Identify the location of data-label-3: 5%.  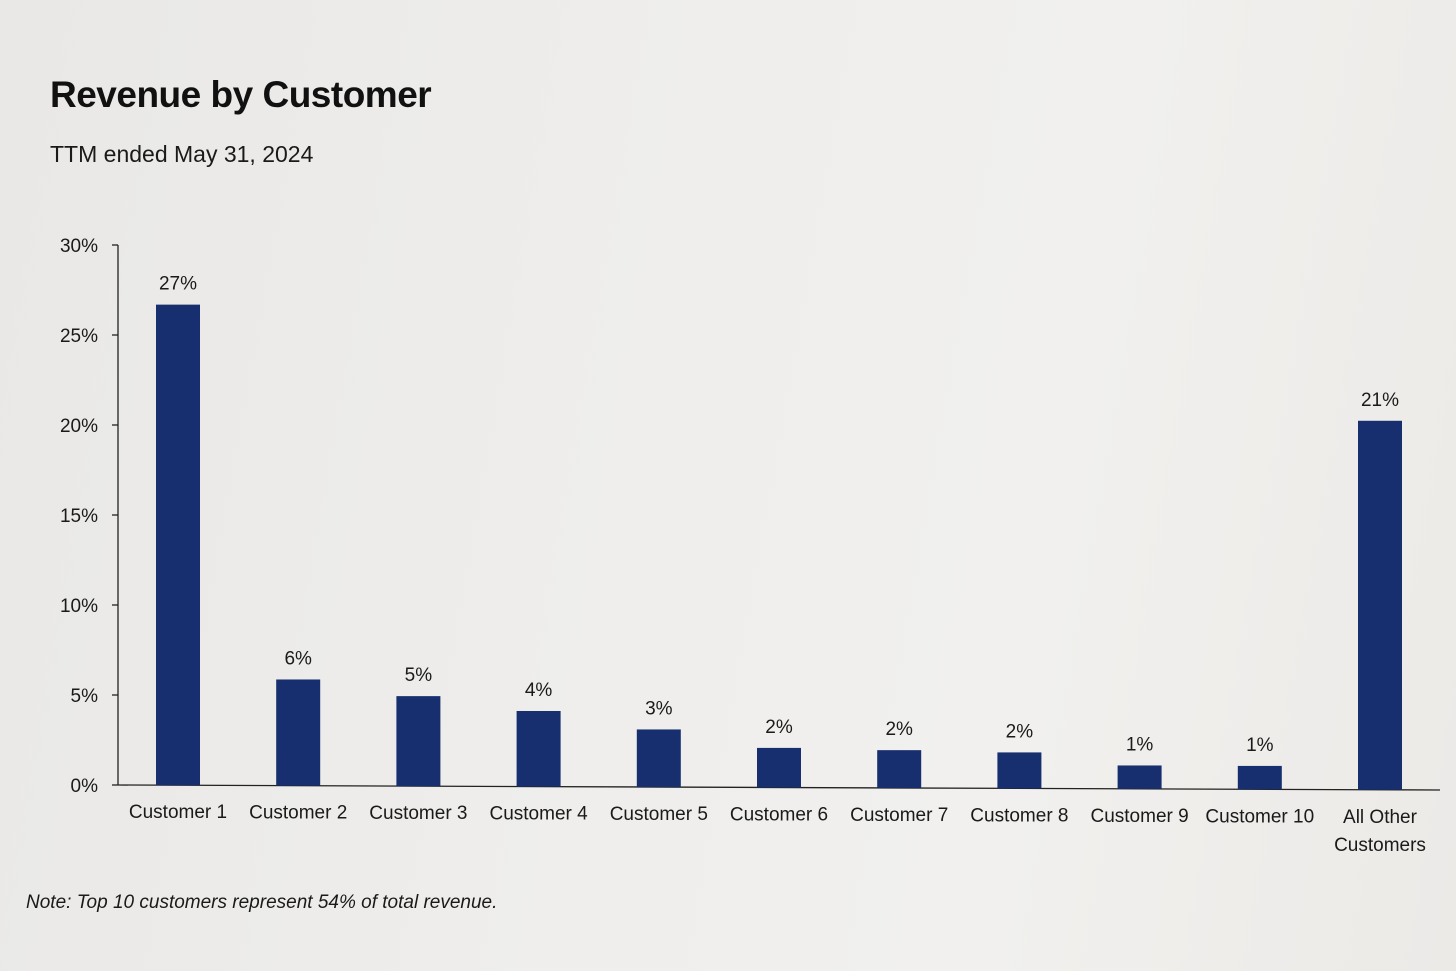
(419, 675).